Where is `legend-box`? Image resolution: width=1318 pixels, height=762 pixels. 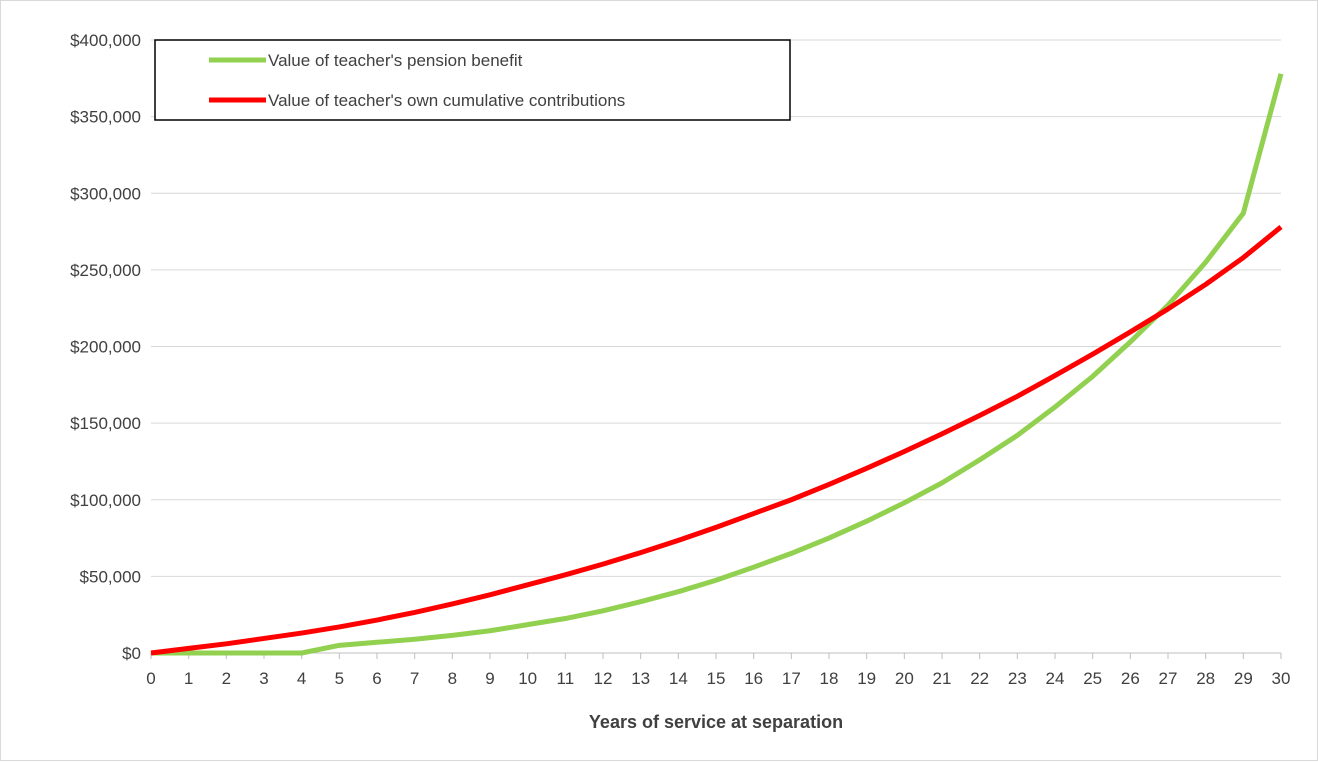 legend-box is located at coordinates (472, 80).